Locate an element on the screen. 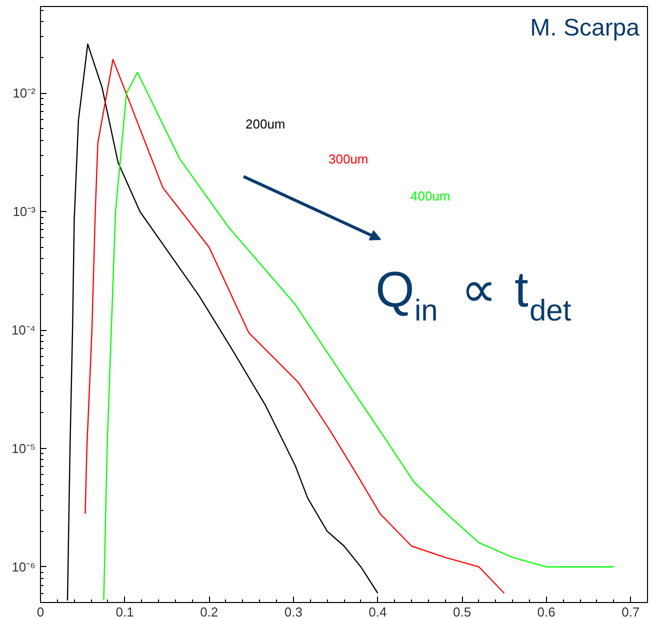 The width and height of the screenshot is (651, 619). x-tick-label: 0.4 is located at coordinates (377, 611).